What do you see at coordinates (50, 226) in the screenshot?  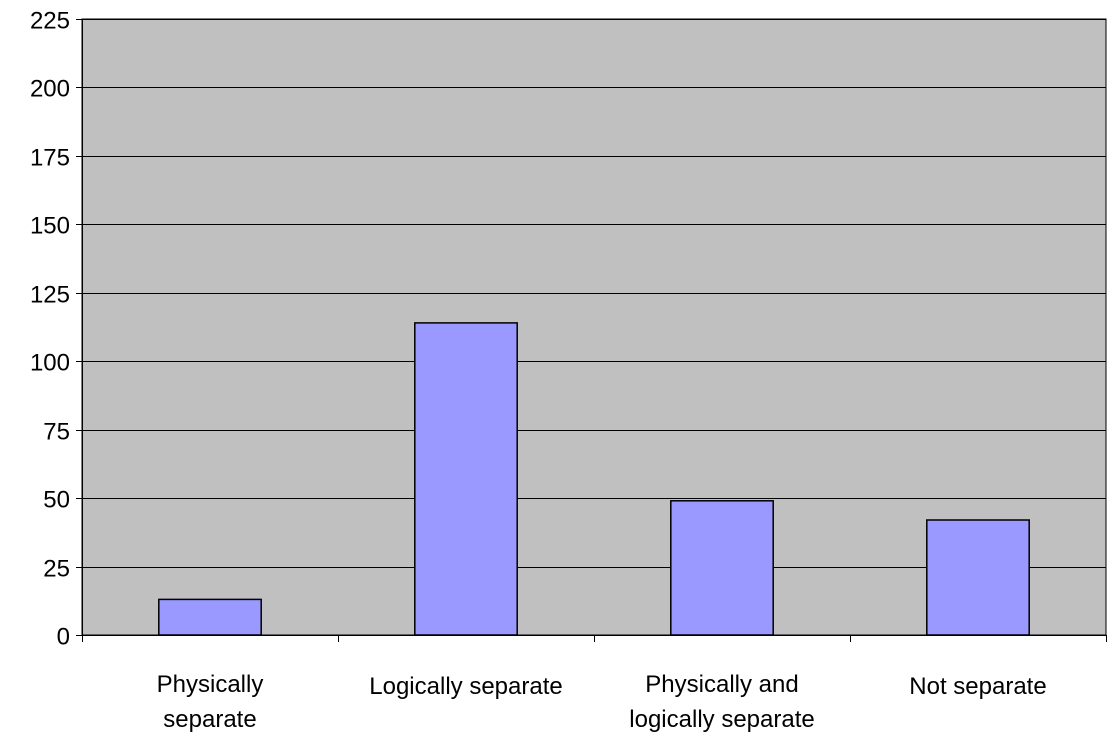 I see `y-tick-label: 150` at bounding box center [50, 226].